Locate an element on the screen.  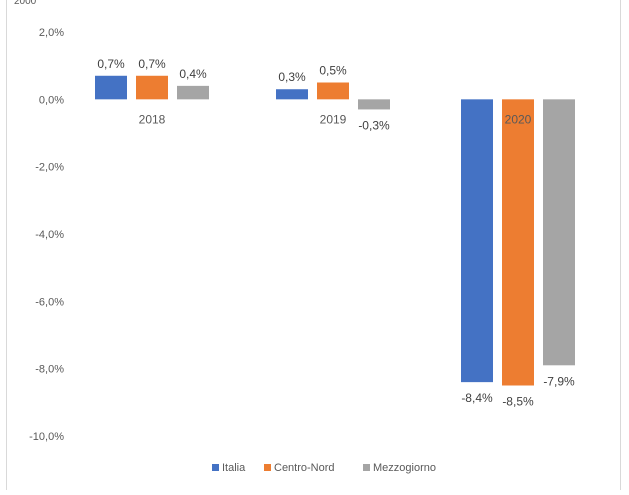
bar-italia-2018 is located at coordinates (111, 87).